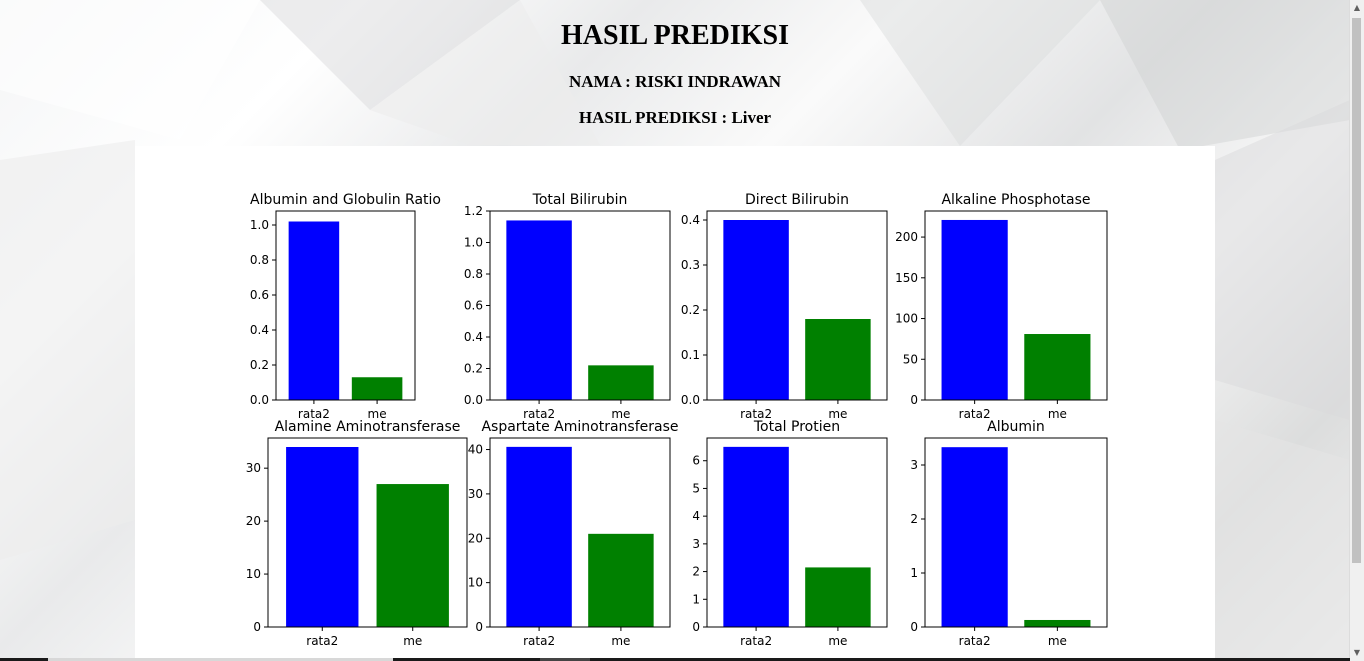 Image resolution: width=1364 pixels, height=661 pixels. What do you see at coordinates (690, 265) in the screenshot?
I see `y-tick-label: 0.3` at bounding box center [690, 265].